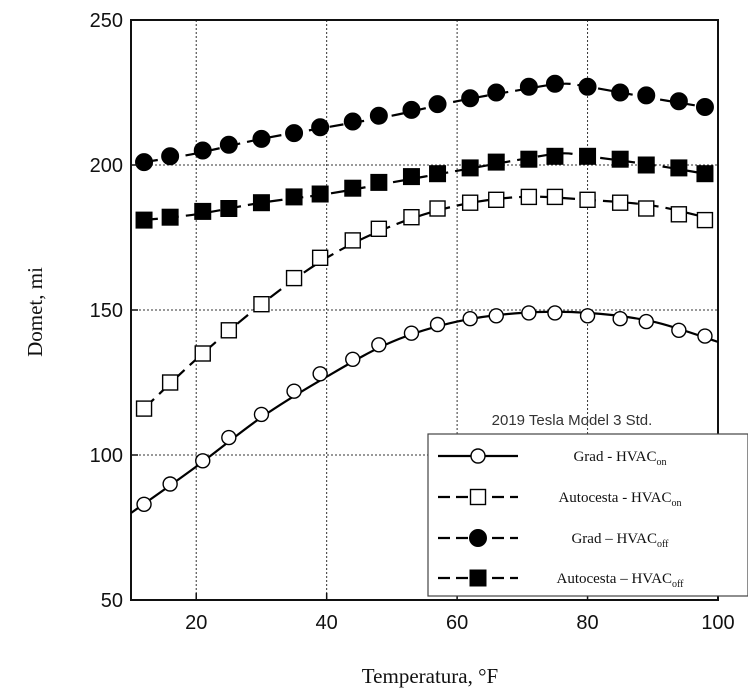 The width and height of the screenshot is (748, 696). What do you see at coordinates (106, 311) in the screenshot?
I see `y-tick-label-150: 150` at bounding box center [106, 311].